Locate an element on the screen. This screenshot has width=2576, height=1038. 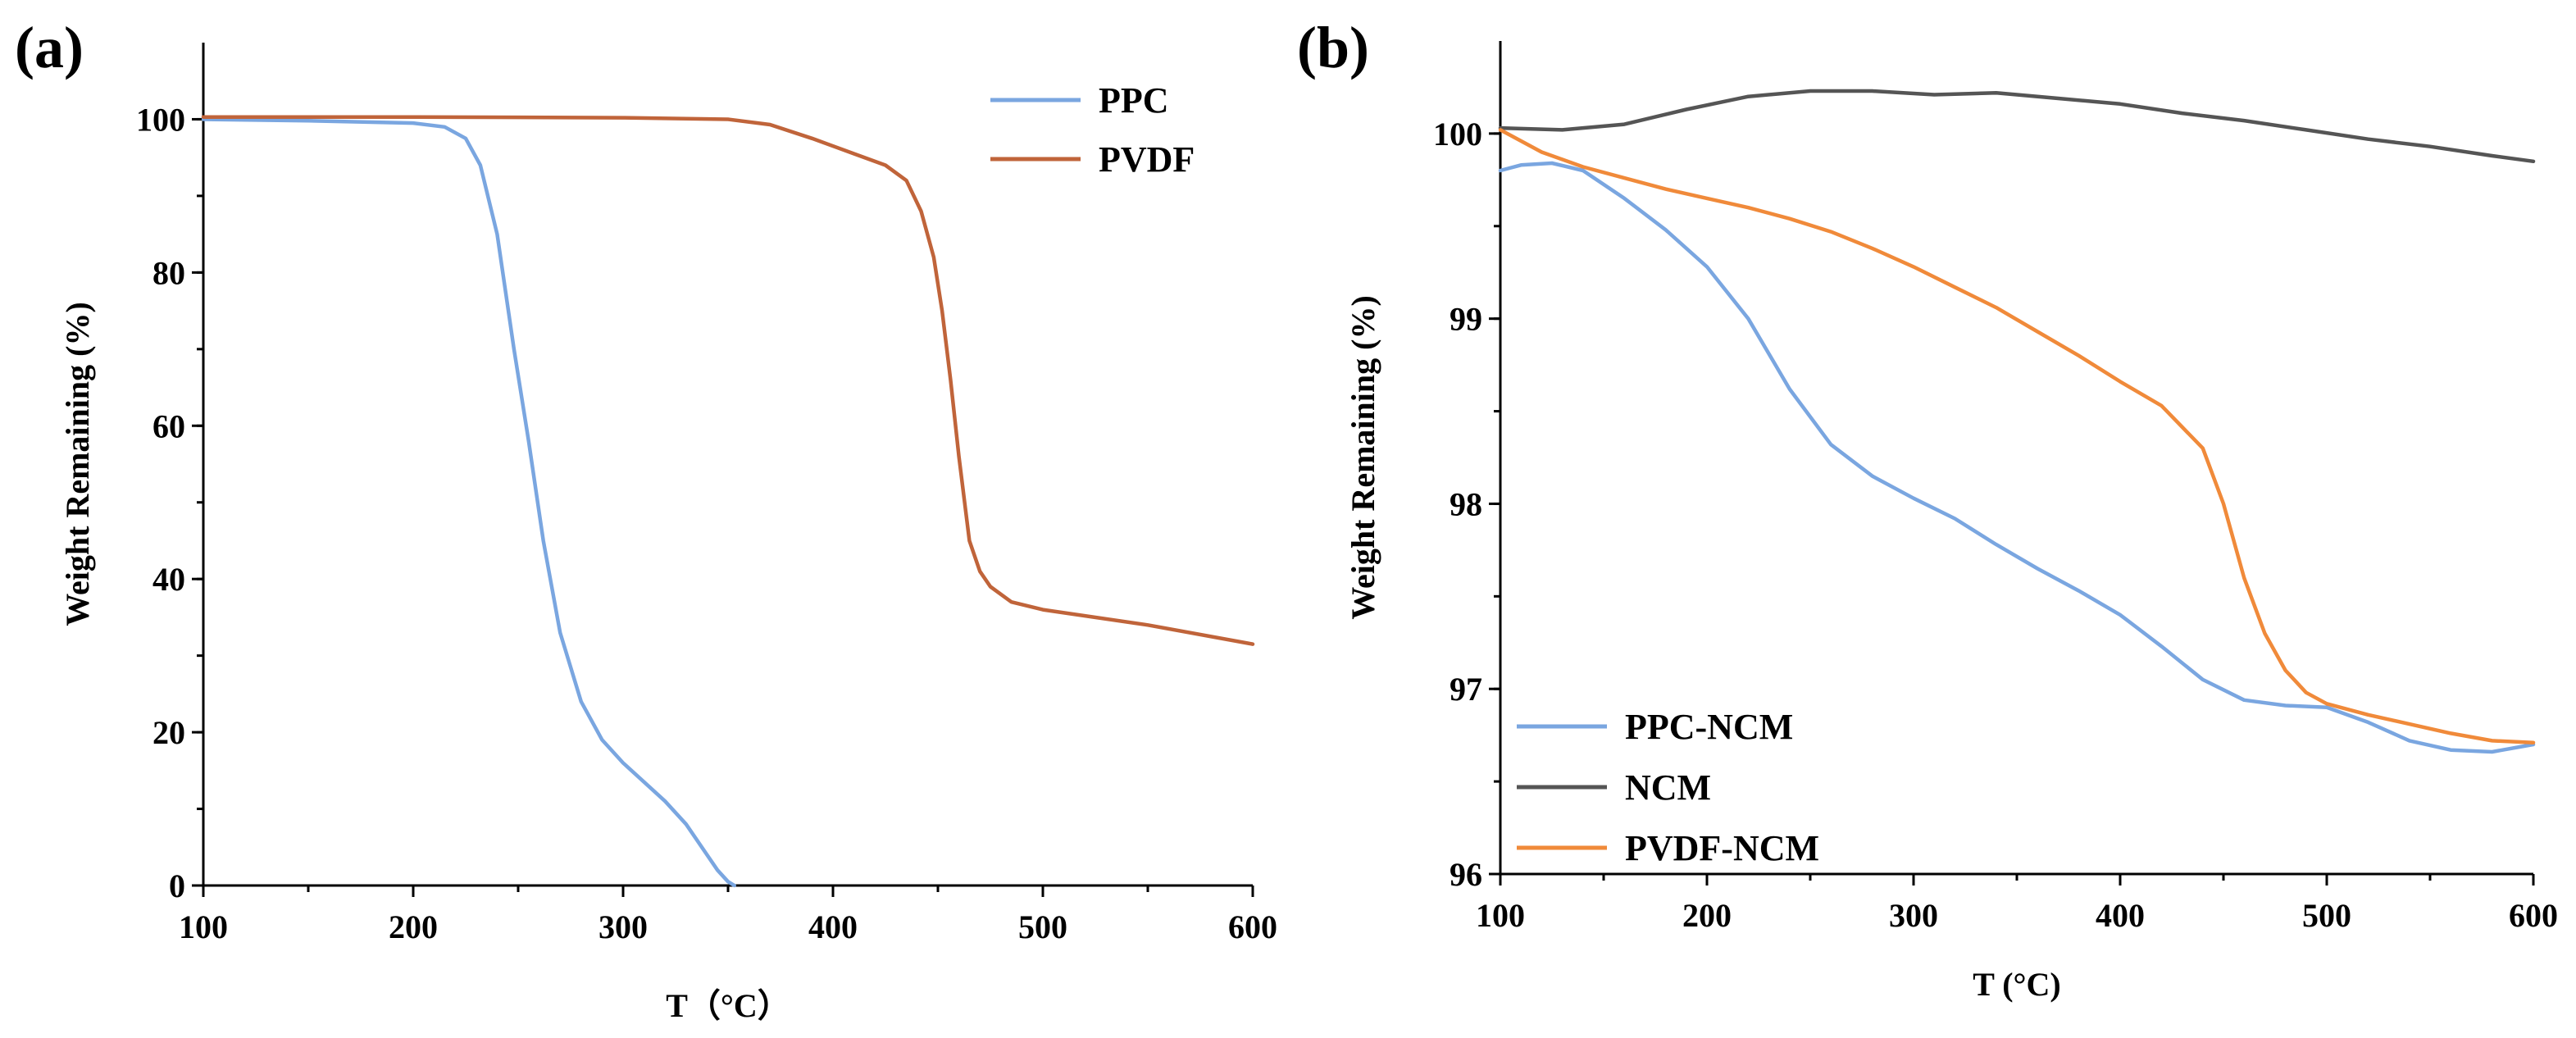
y-tick-label: 96 is located at coordinates (1466, 874).